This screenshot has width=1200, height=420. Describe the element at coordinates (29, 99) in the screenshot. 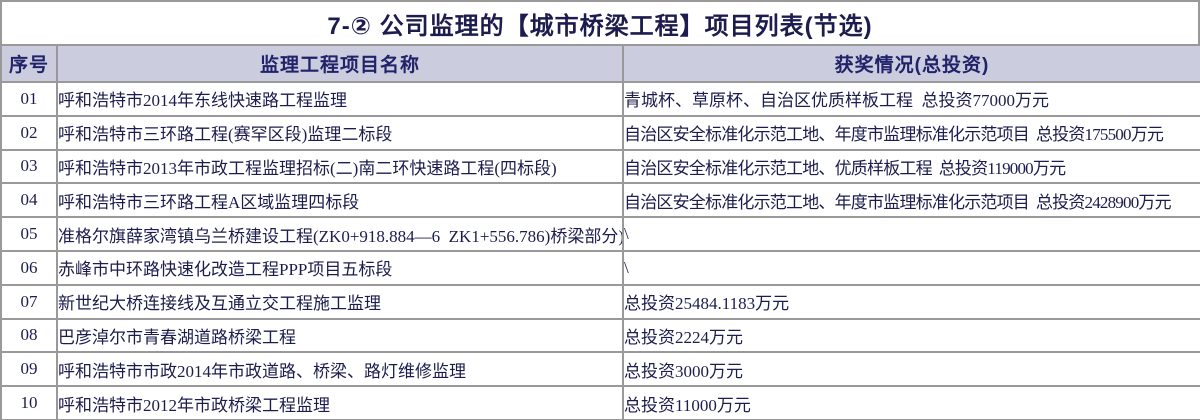

I see `seq-cell: 01` at that location.